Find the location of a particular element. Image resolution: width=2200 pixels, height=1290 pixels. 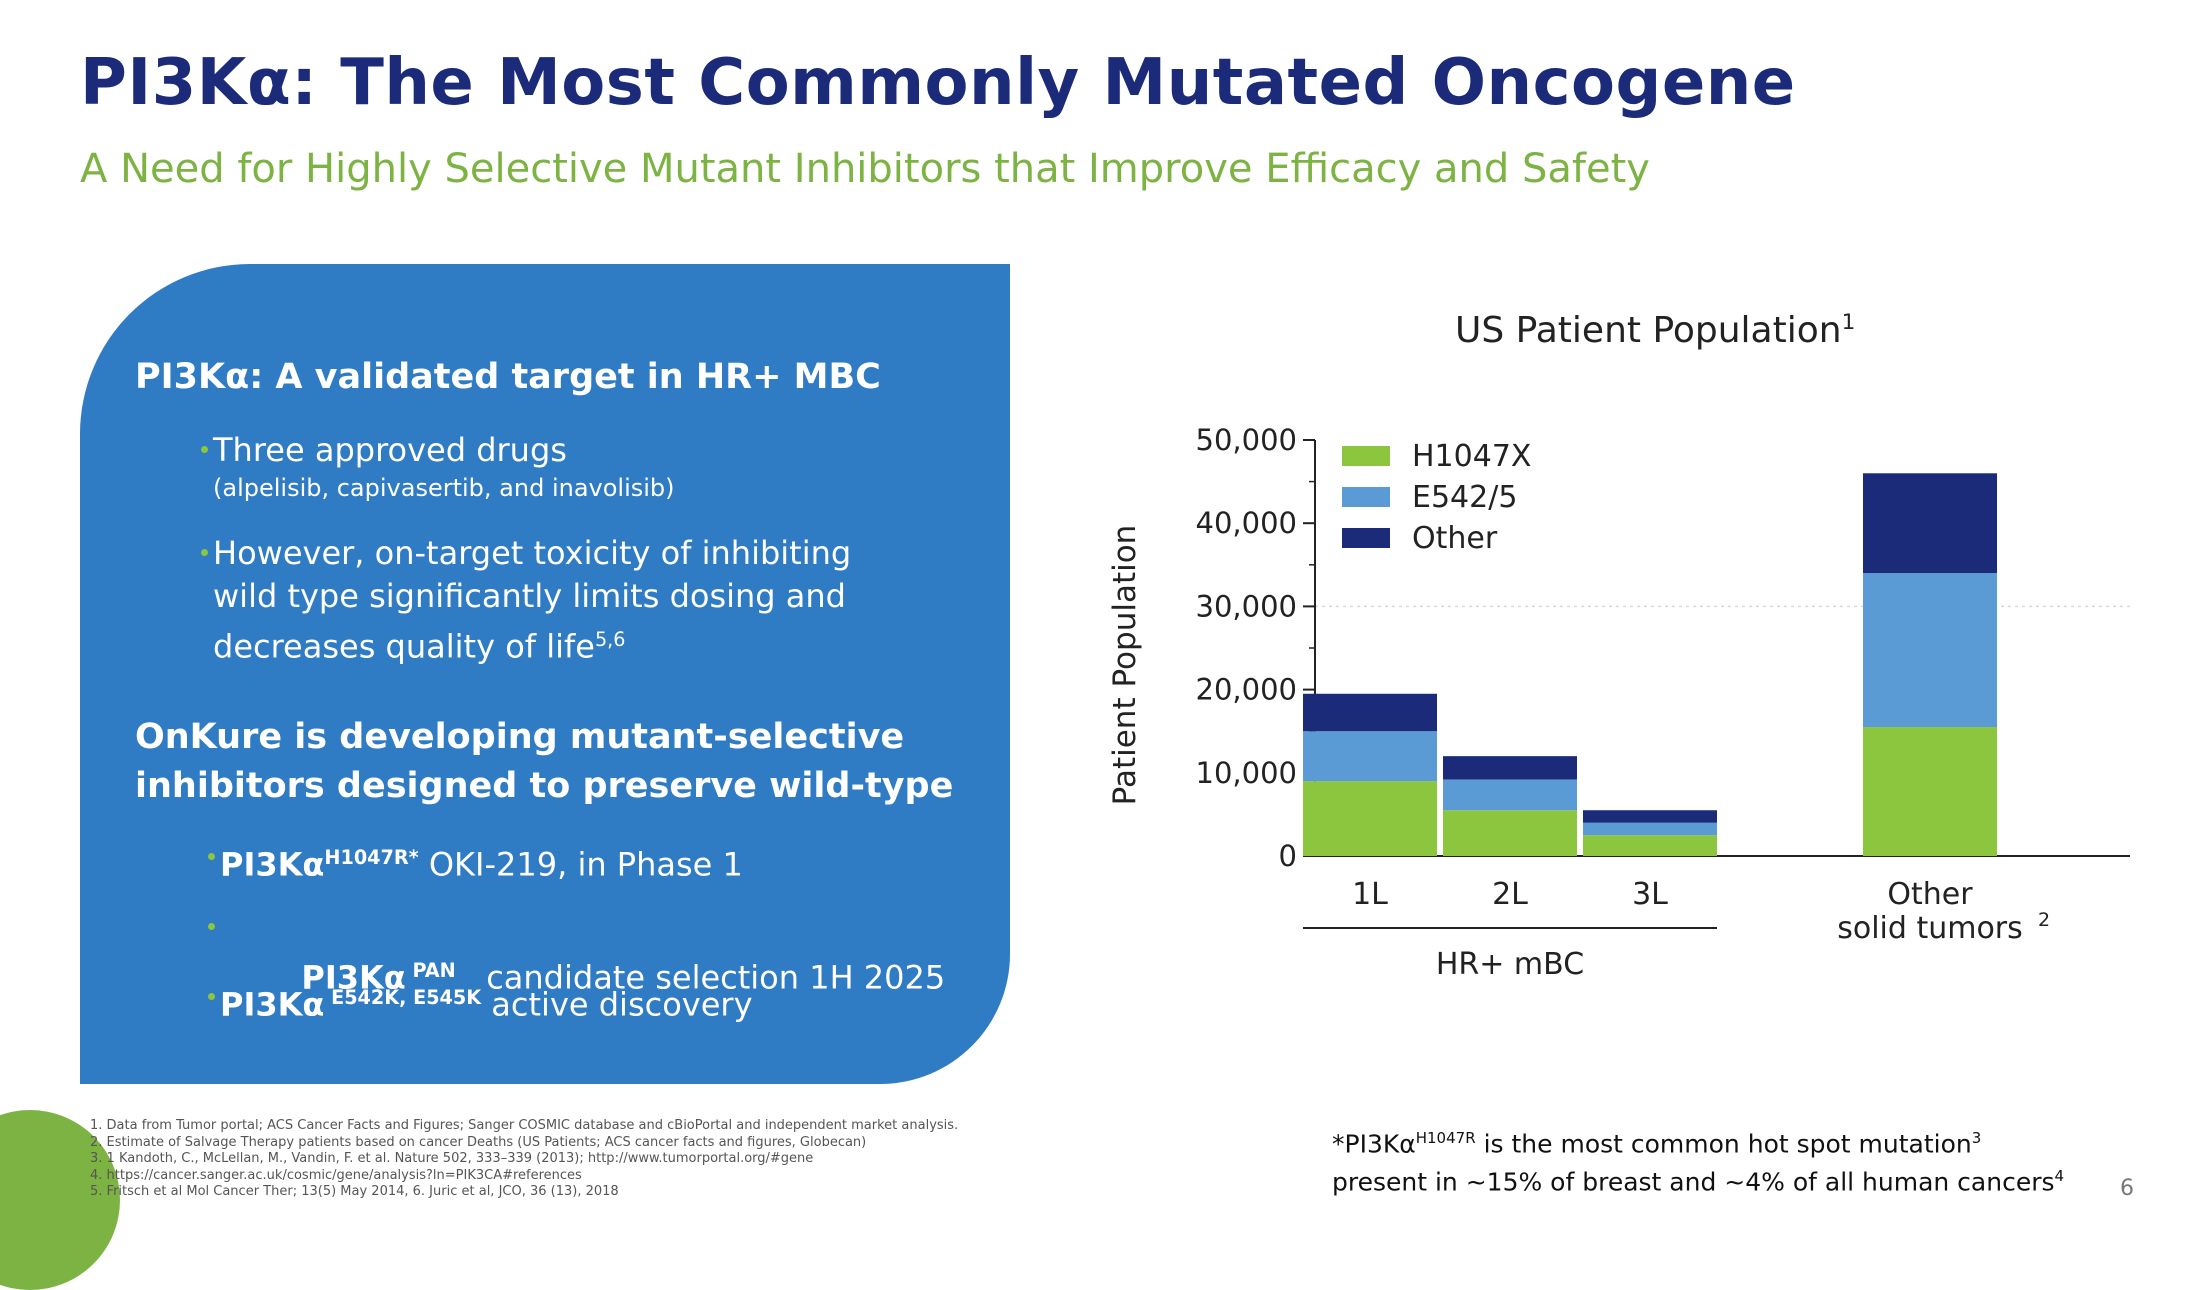

y-tick-label: 30,000 is located at coordinates (1246, 606).